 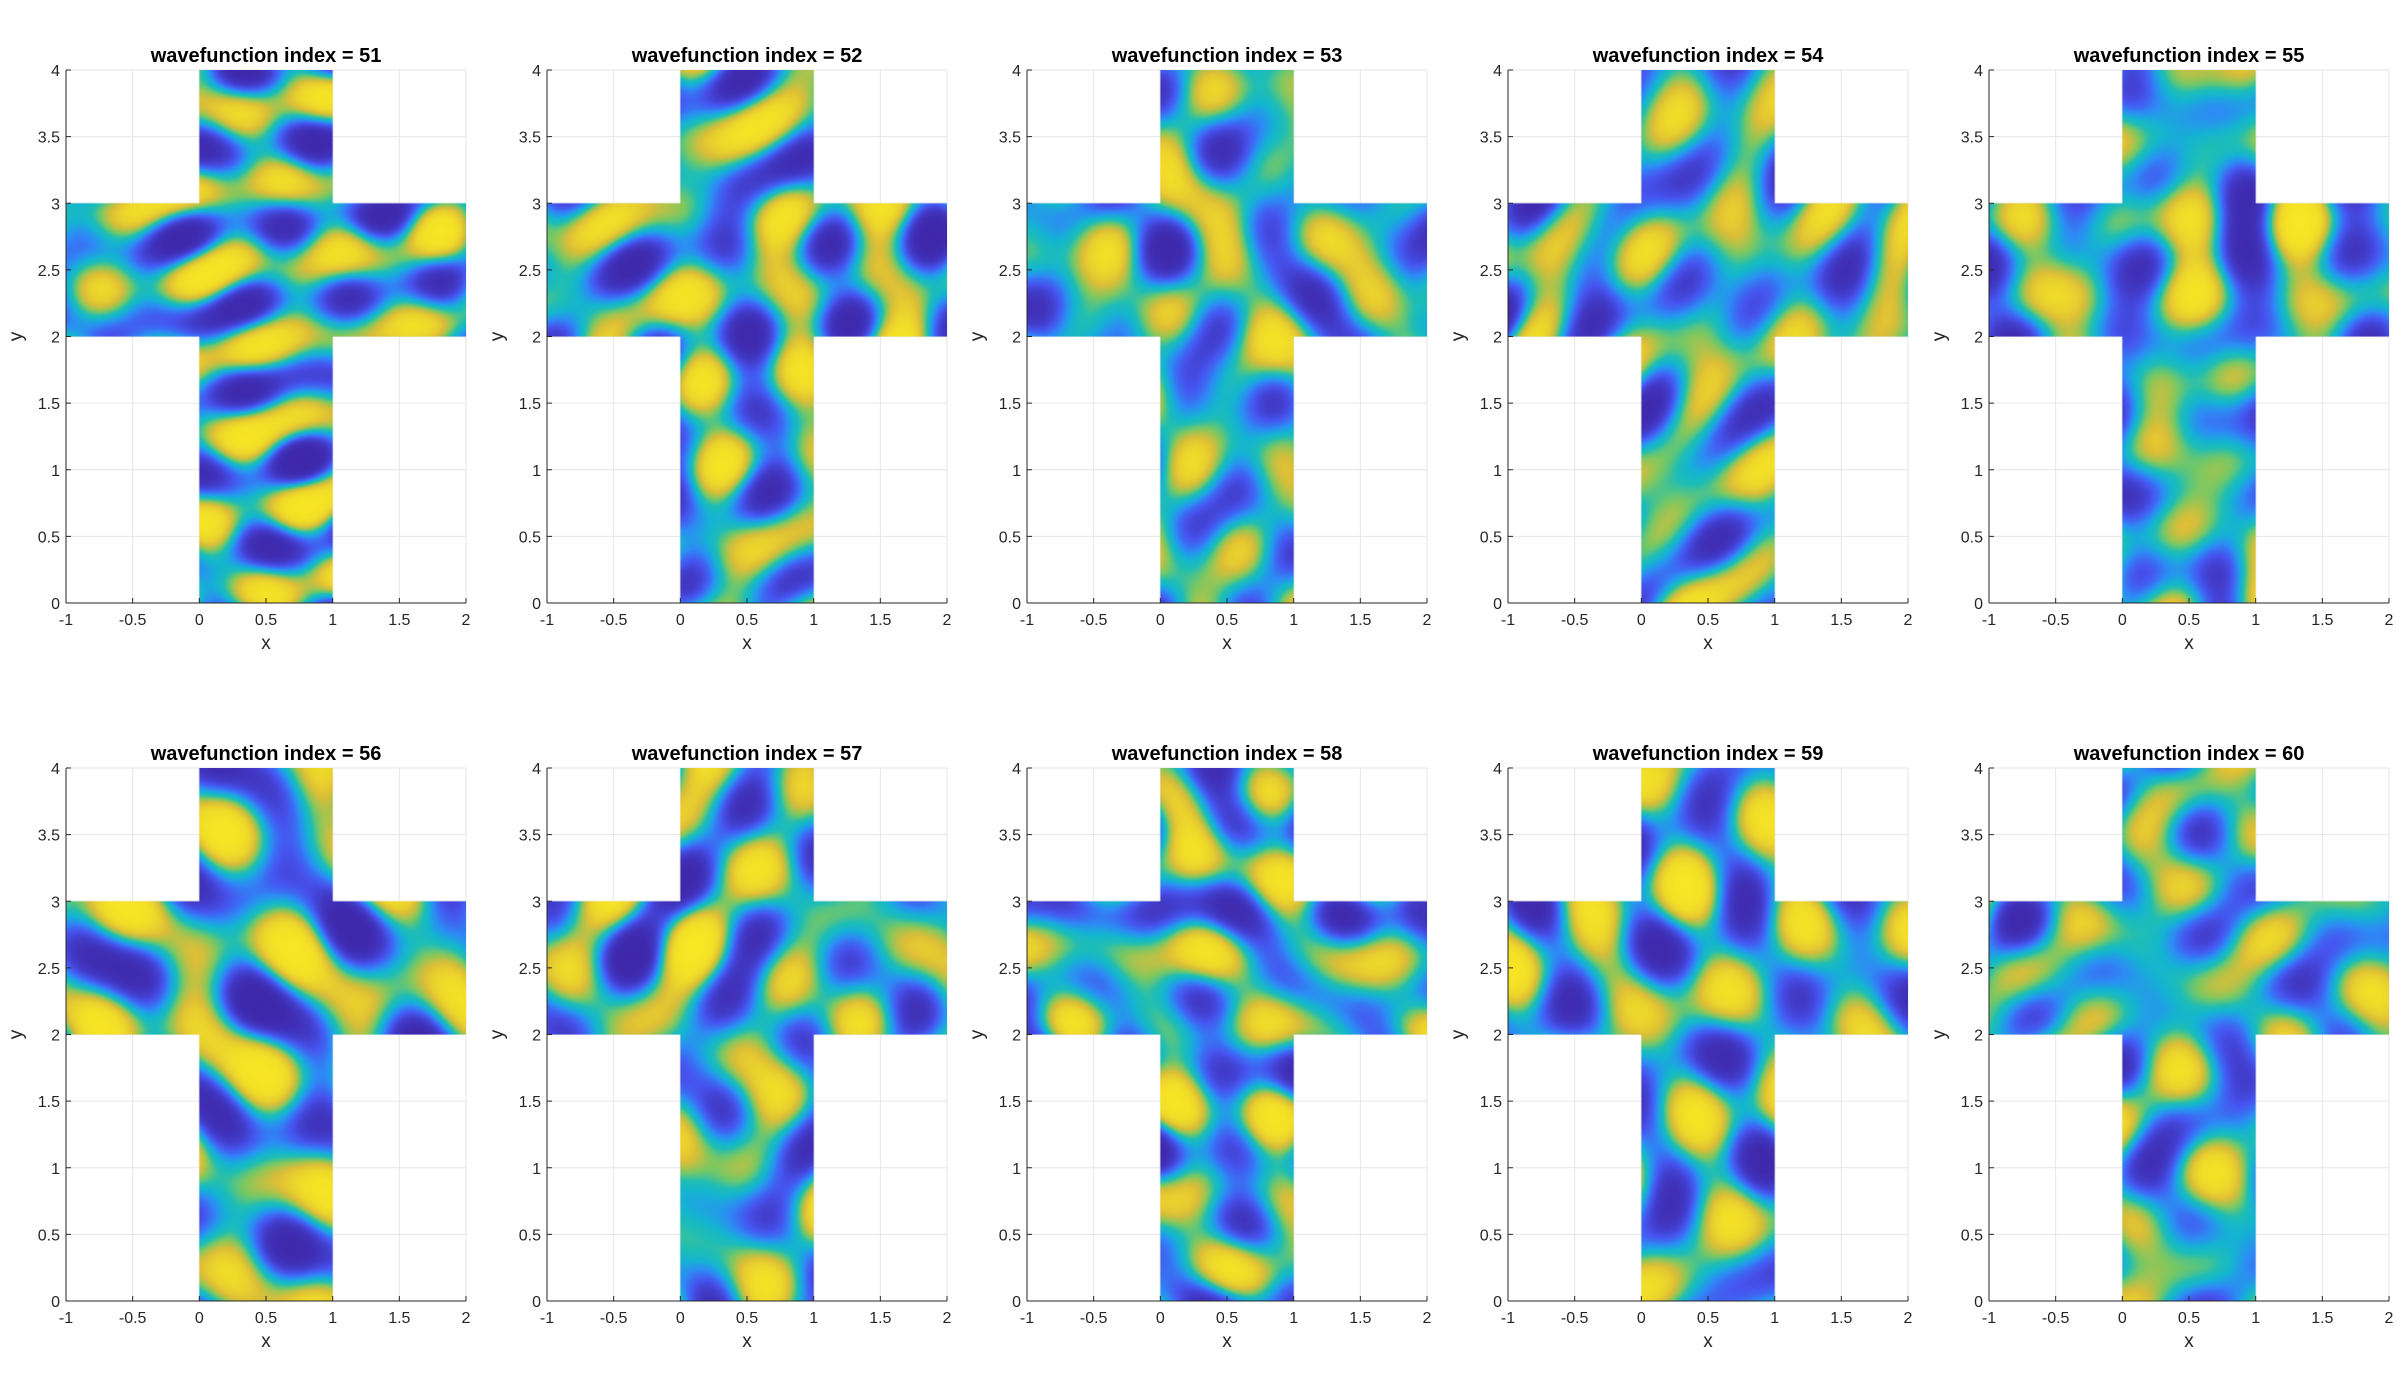 What do you see at coordinates (1227, 754) in the screenshot?
I see `subplot-title: wavefunction index = 58` at bounding box center [1227, 754].